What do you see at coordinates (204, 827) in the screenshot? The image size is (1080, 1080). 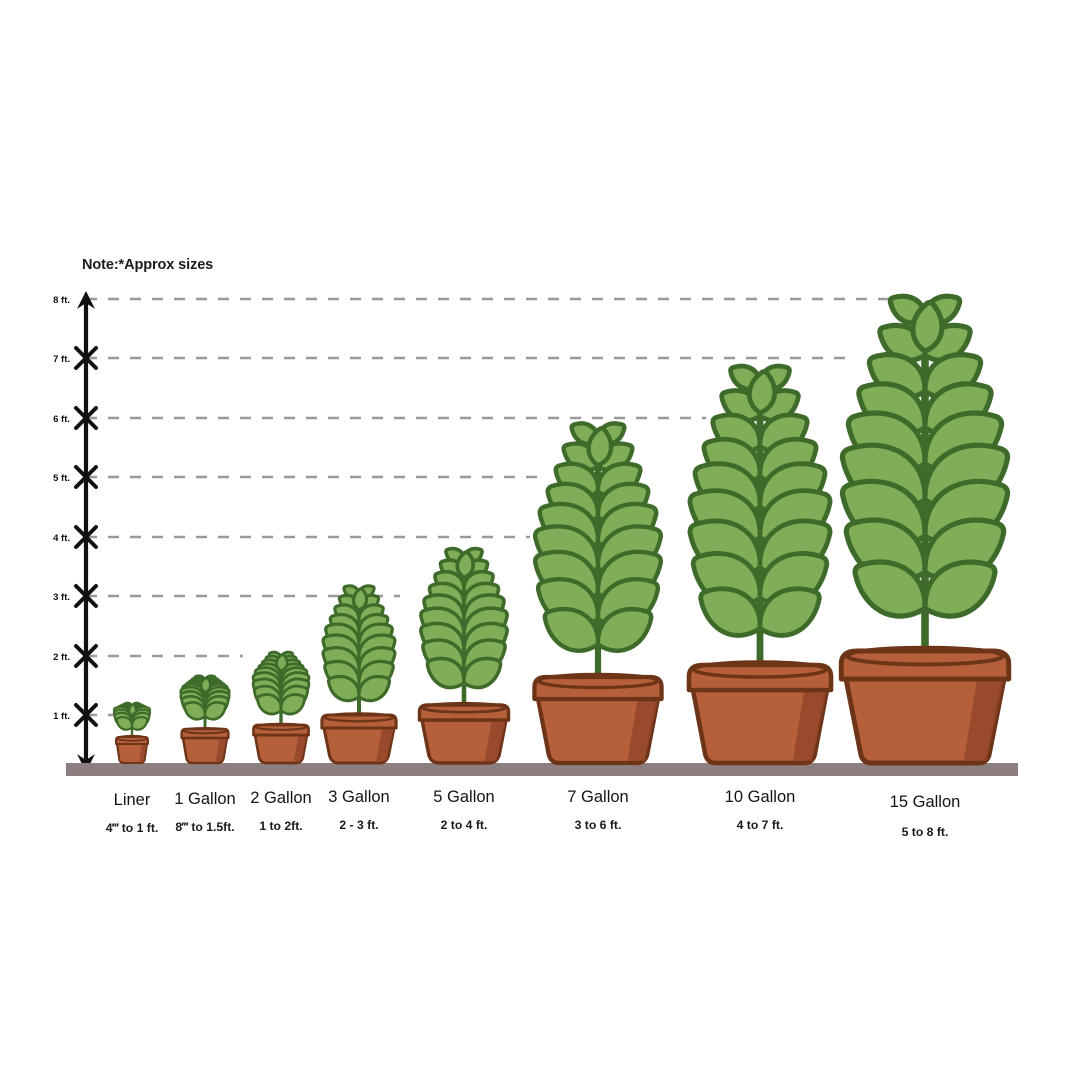 I see `category-range-1gallon: 8‴ to 1.5ft.` at bounding box center [204, 827].